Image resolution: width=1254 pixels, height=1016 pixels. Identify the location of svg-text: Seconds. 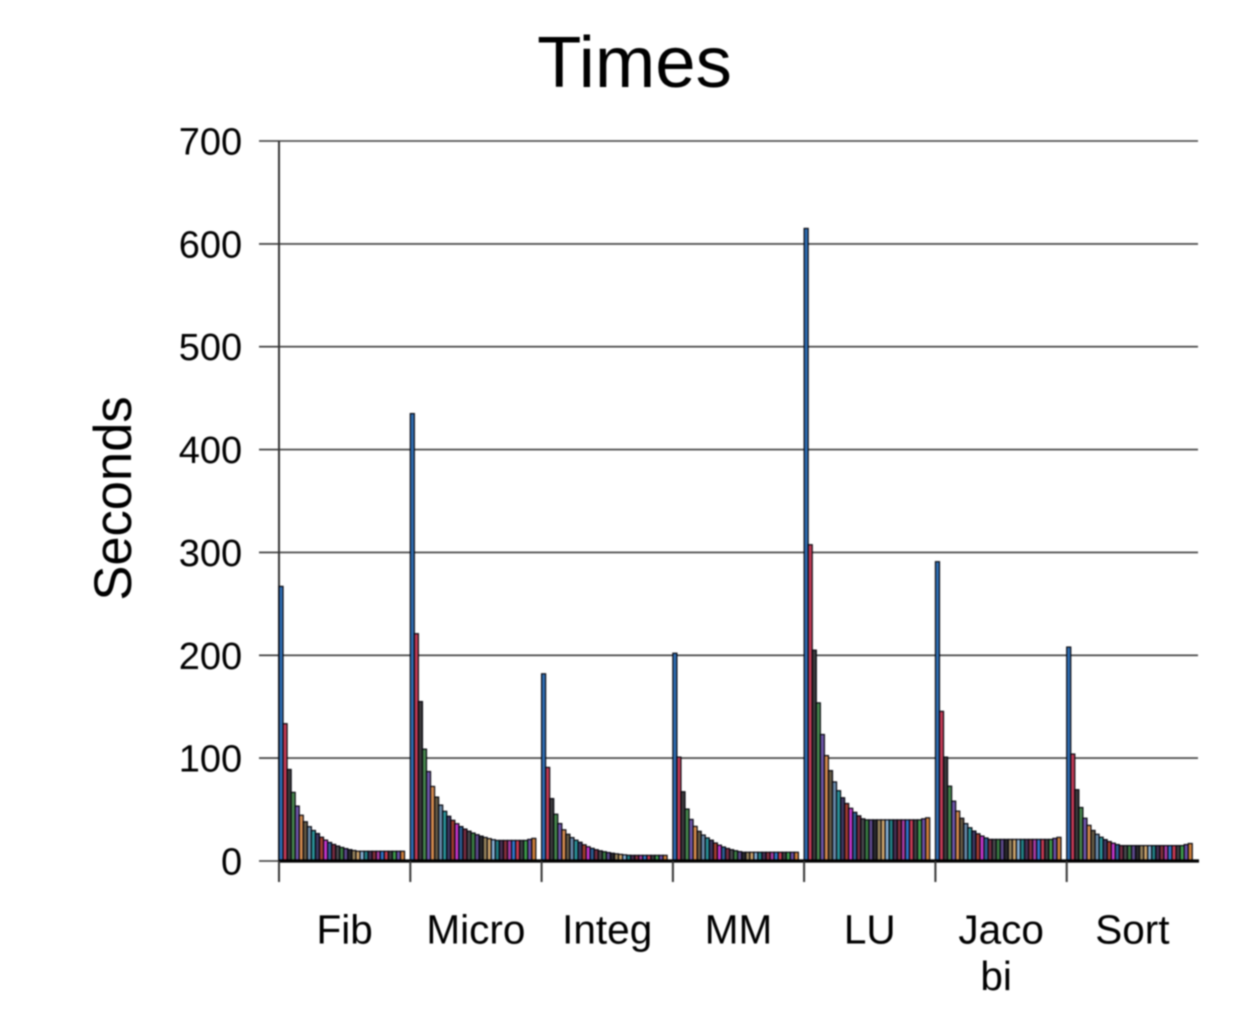
(113, 498).